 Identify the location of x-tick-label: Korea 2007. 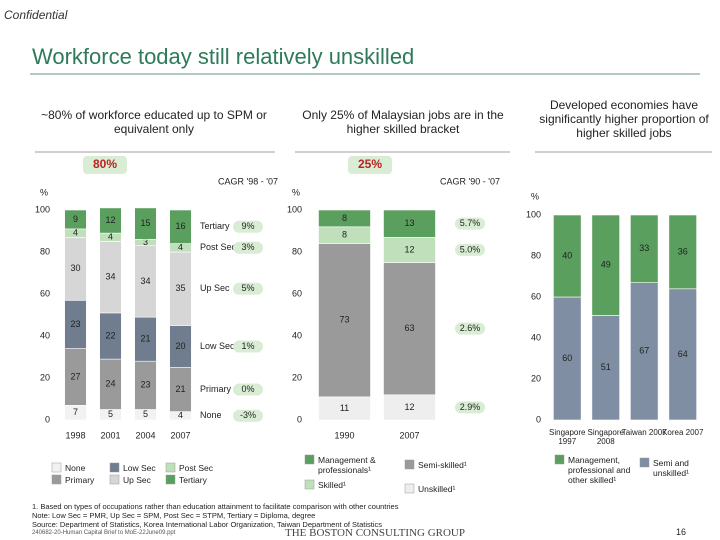
(683, 432).